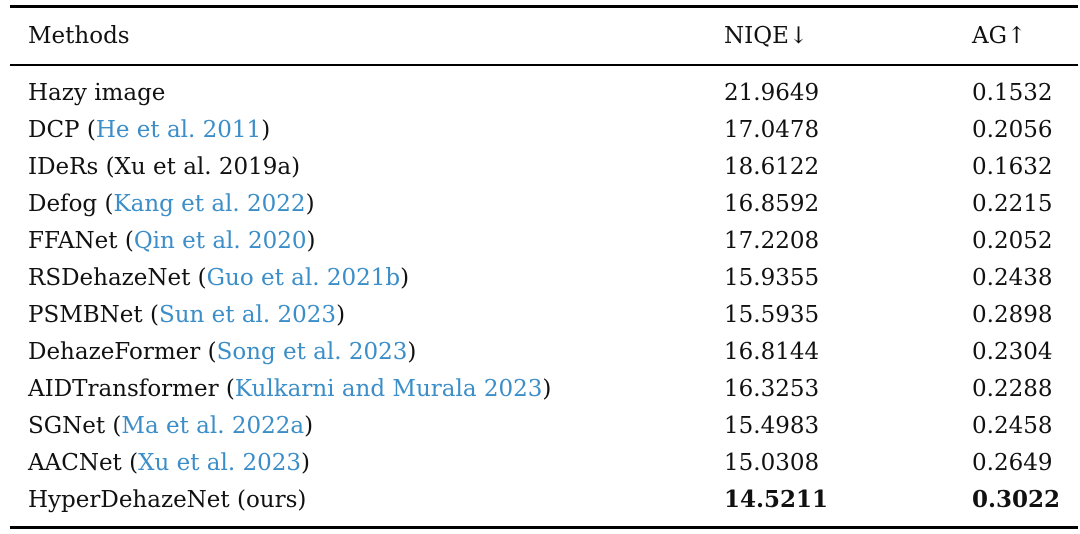 This screenshot has height=534, width=1080. What do you see at coordinates (999, 36) in the screenshot?
I see `header-ag: AG↑` at bounding box center [999, 36].